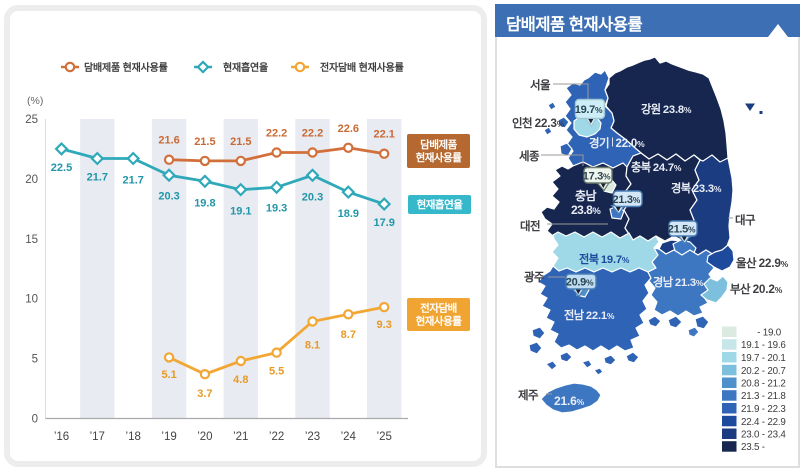  I want to click on svg-text: 8.7, so click(348, 335).